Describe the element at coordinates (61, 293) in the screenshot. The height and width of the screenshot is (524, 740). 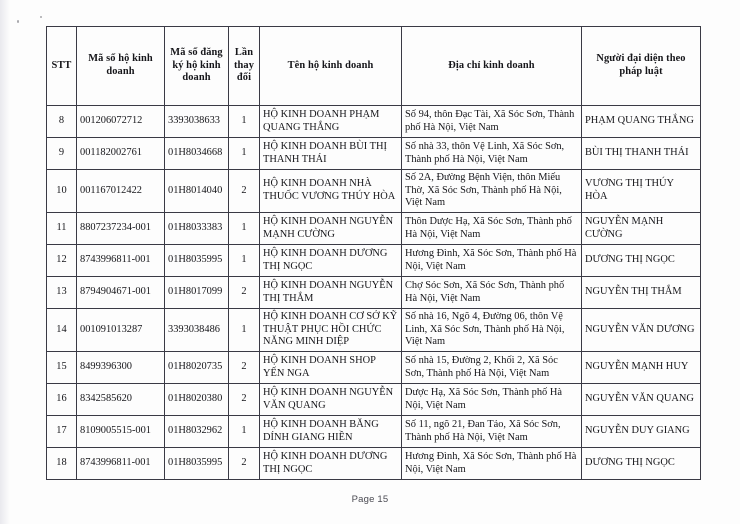
I see `cell-stt: 13` at that location.